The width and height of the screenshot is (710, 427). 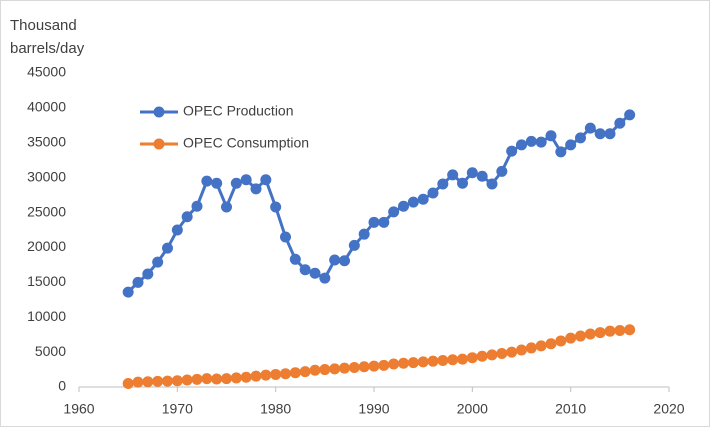 I want to click on x-tick-label: 1960, so click(x=78, y=409).